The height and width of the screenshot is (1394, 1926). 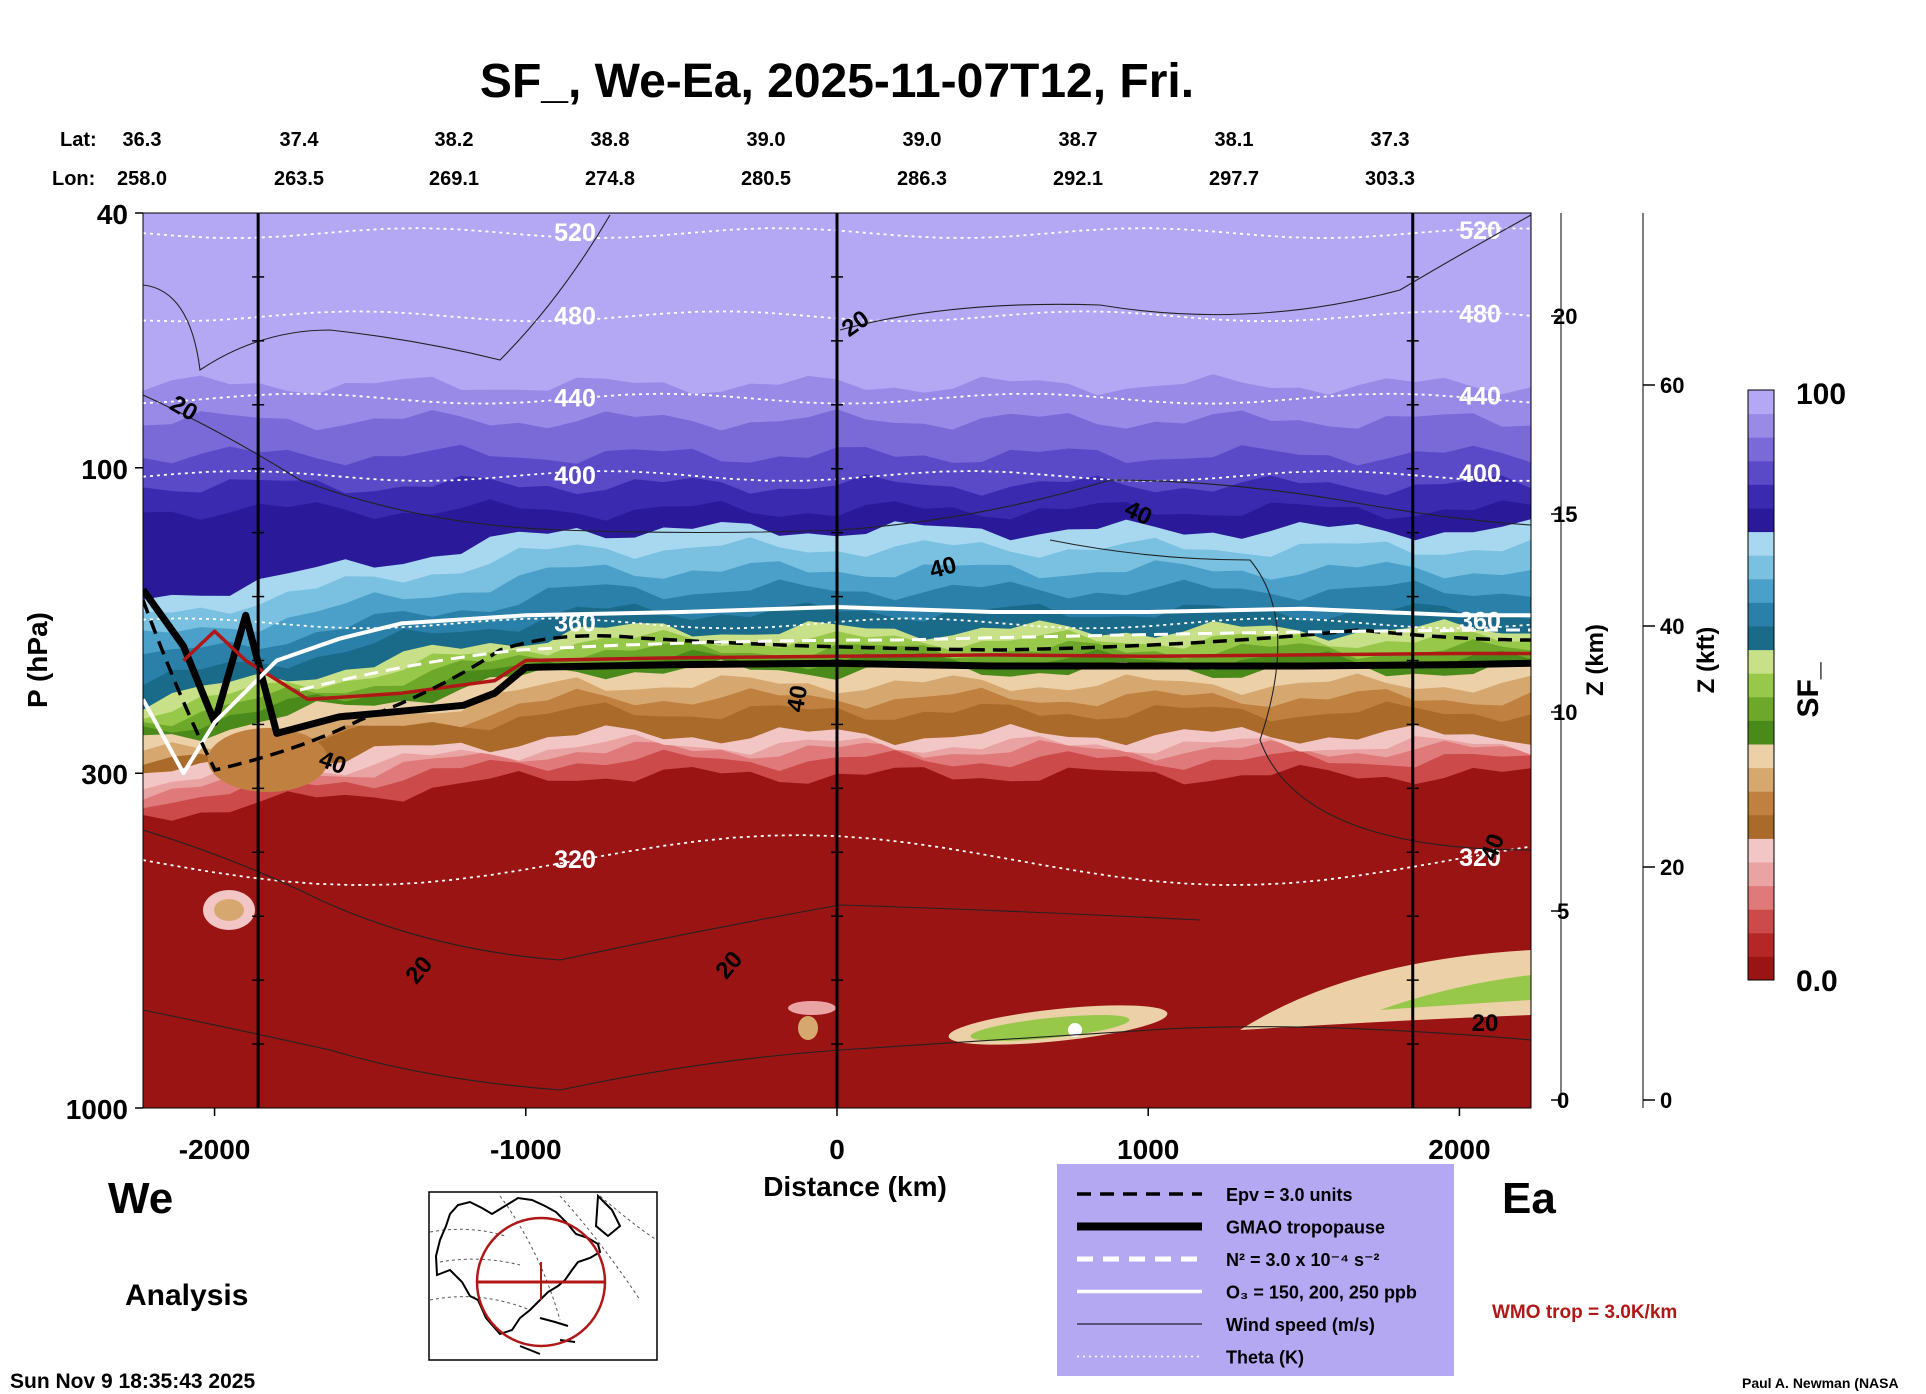 What do you see at coordinates (837, 1149) in the screenshot?
I see `x-tick-label: 0` at bounding box center [837, 1149].